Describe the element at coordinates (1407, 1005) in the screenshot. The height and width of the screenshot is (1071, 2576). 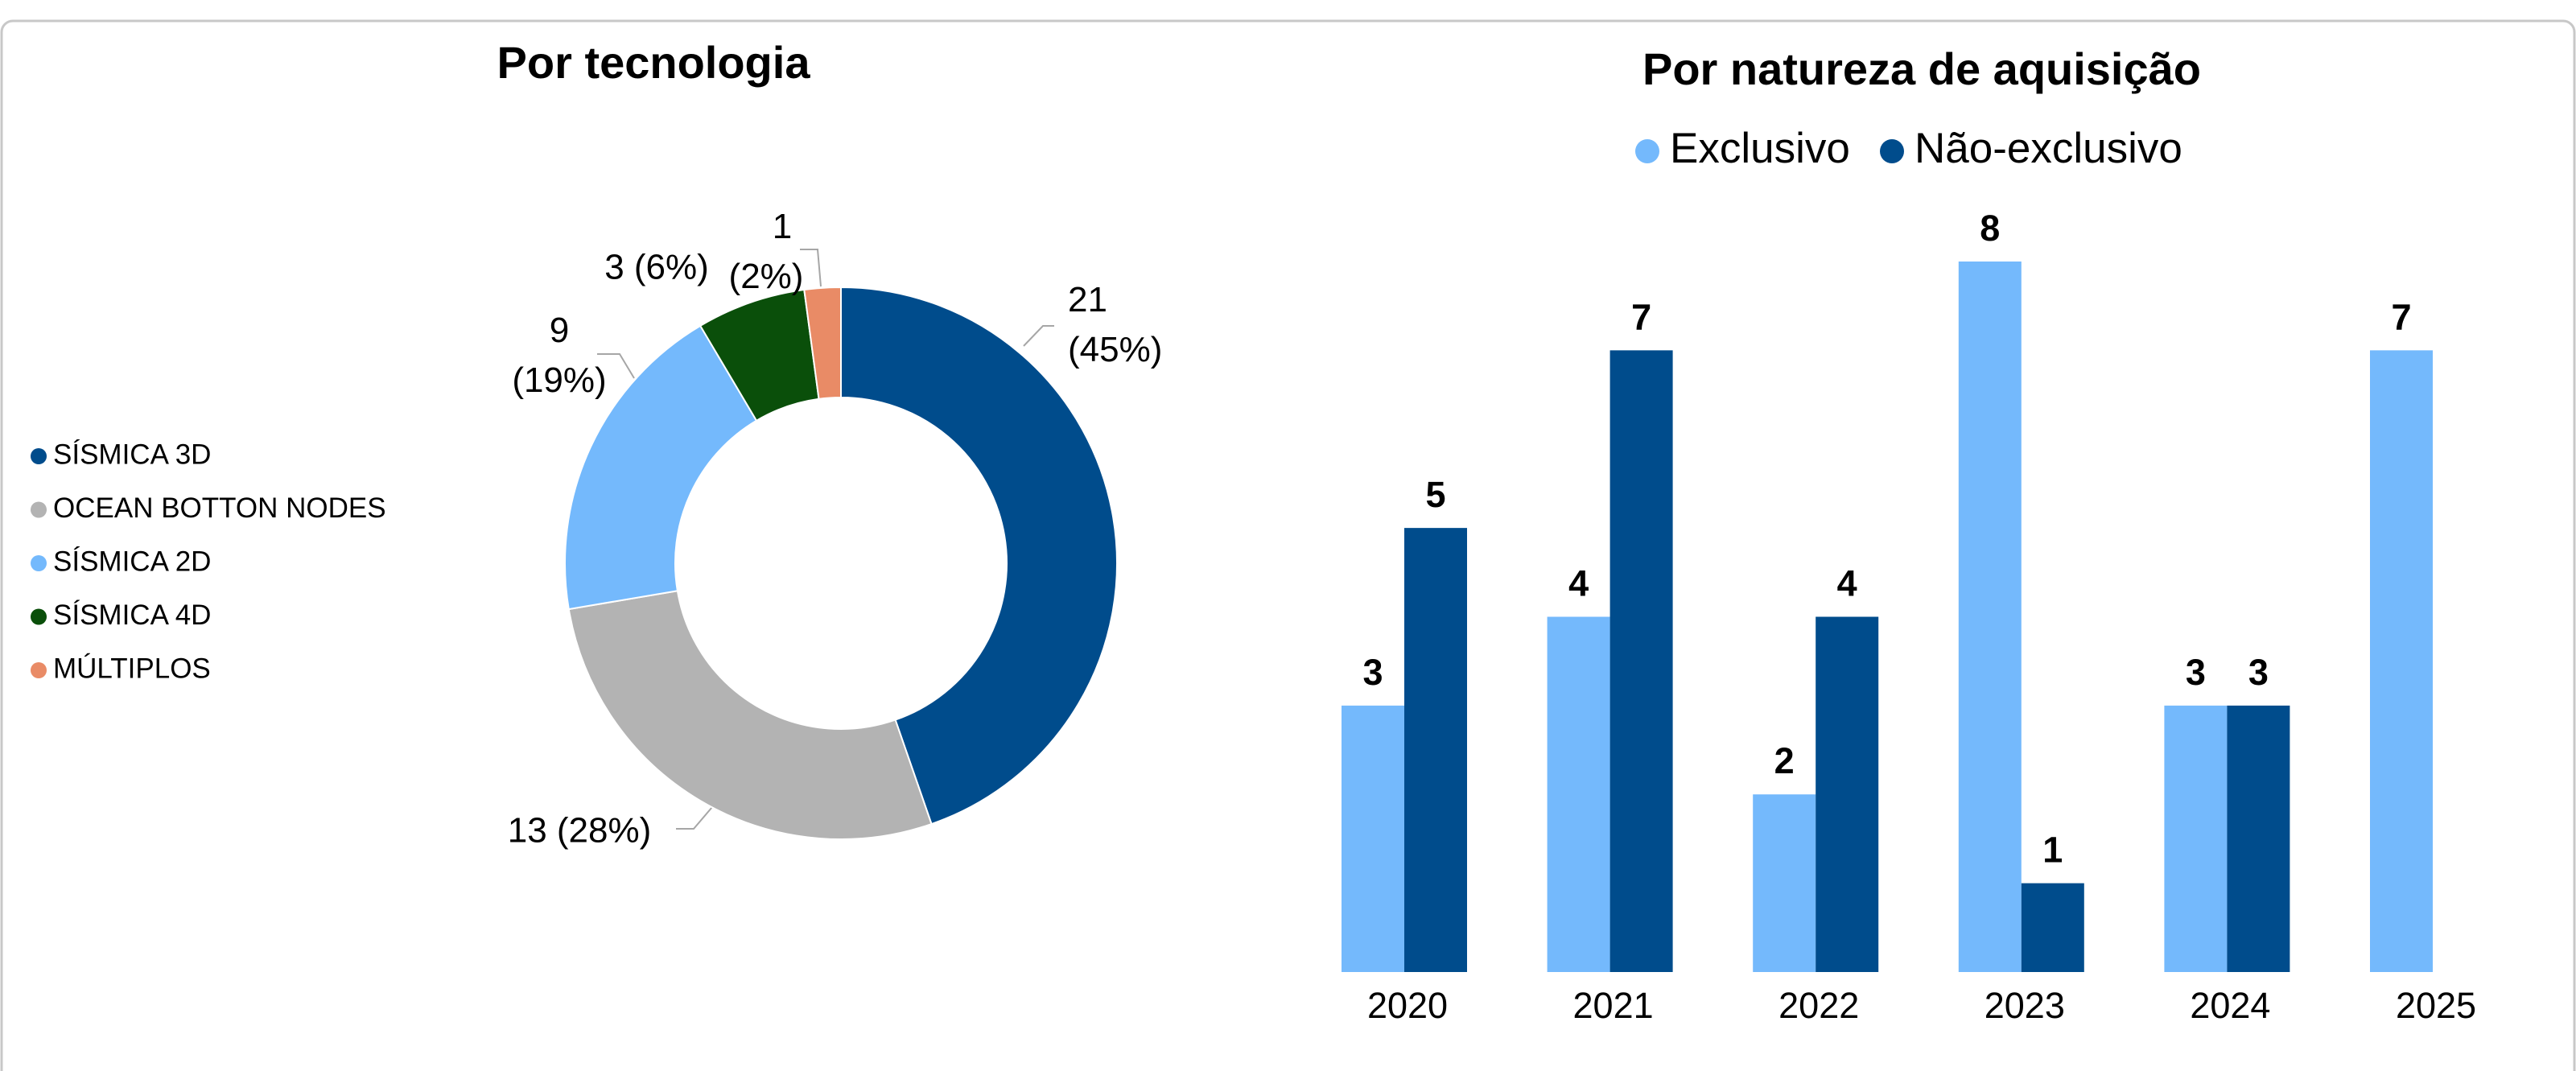
I see `x-tick-label: 2020` at that location.